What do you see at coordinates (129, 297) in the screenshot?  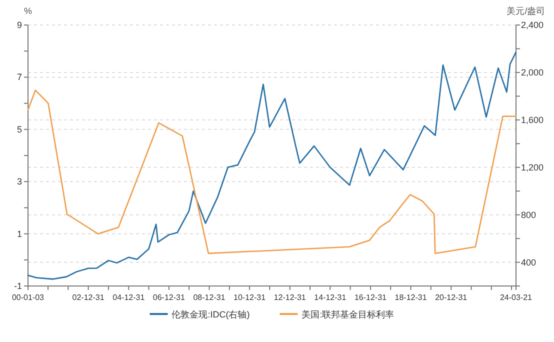 I see `x-tick-label: 04-12-31` at bounding box center [129, 297].